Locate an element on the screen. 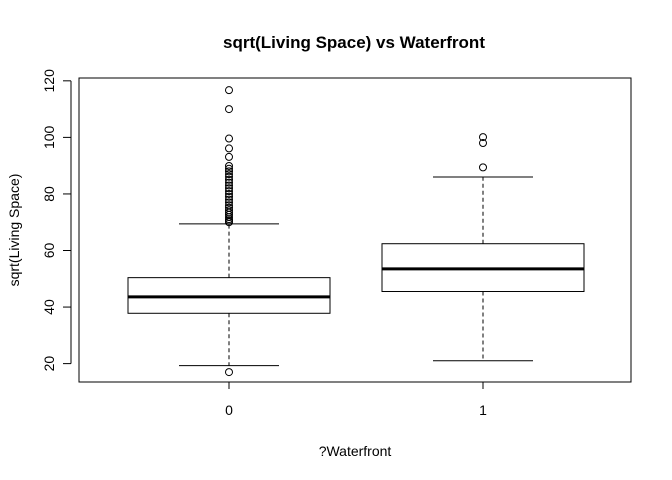  y-tick-label: 80 is located at coordinates (49, 194).